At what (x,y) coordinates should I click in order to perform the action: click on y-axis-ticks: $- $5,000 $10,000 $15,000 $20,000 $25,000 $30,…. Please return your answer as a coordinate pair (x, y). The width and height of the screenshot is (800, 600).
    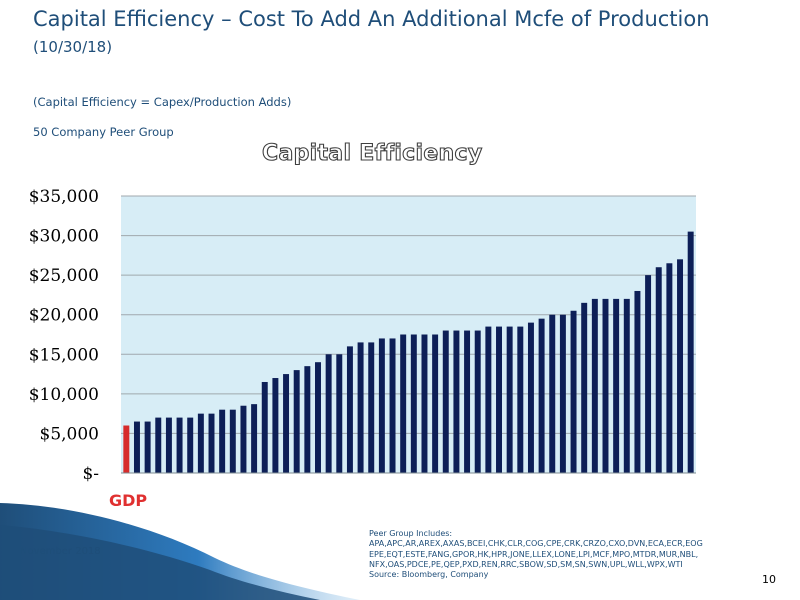
    Looking at the image, I should click on (64, 335).